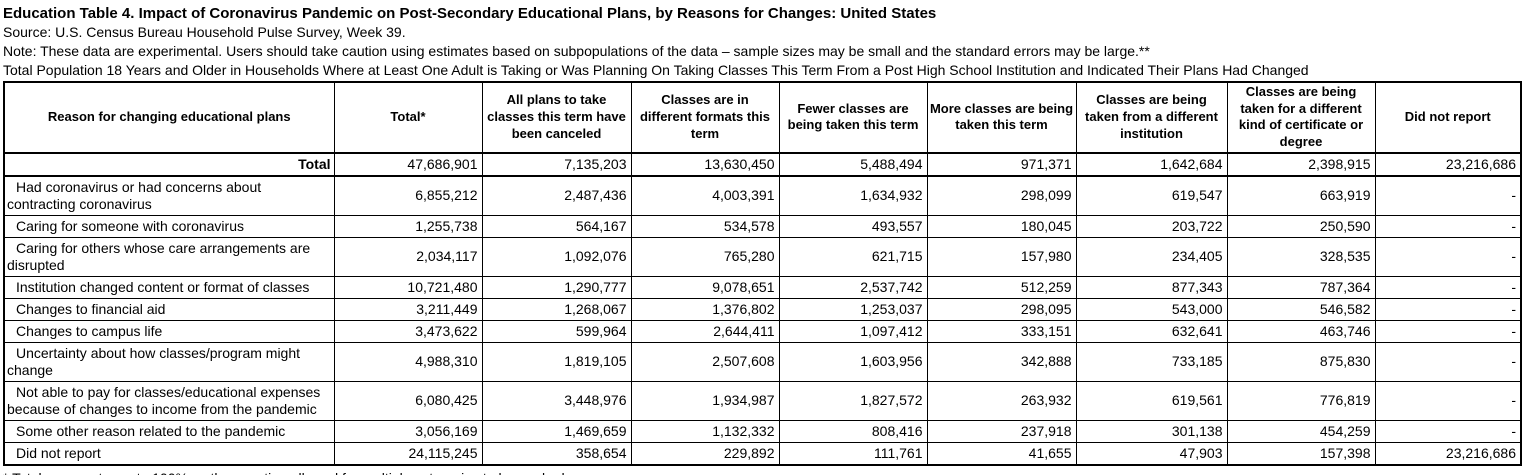  What do you see at coordinates (853, 331) in the screenshot?
I see `cell-value: 1,097,412` at bounding box center [853, 331].